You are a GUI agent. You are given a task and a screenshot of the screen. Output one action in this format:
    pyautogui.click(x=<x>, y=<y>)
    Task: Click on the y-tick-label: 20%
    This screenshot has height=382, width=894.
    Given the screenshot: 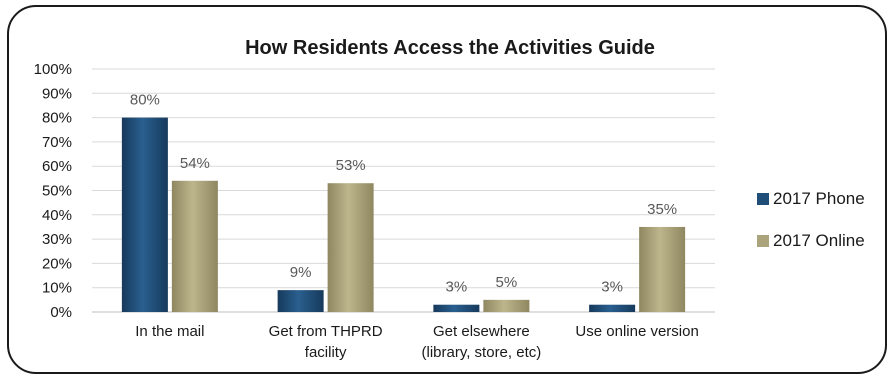 What is the action you would take?
    pyautogui.click(x=57, y=263)
    